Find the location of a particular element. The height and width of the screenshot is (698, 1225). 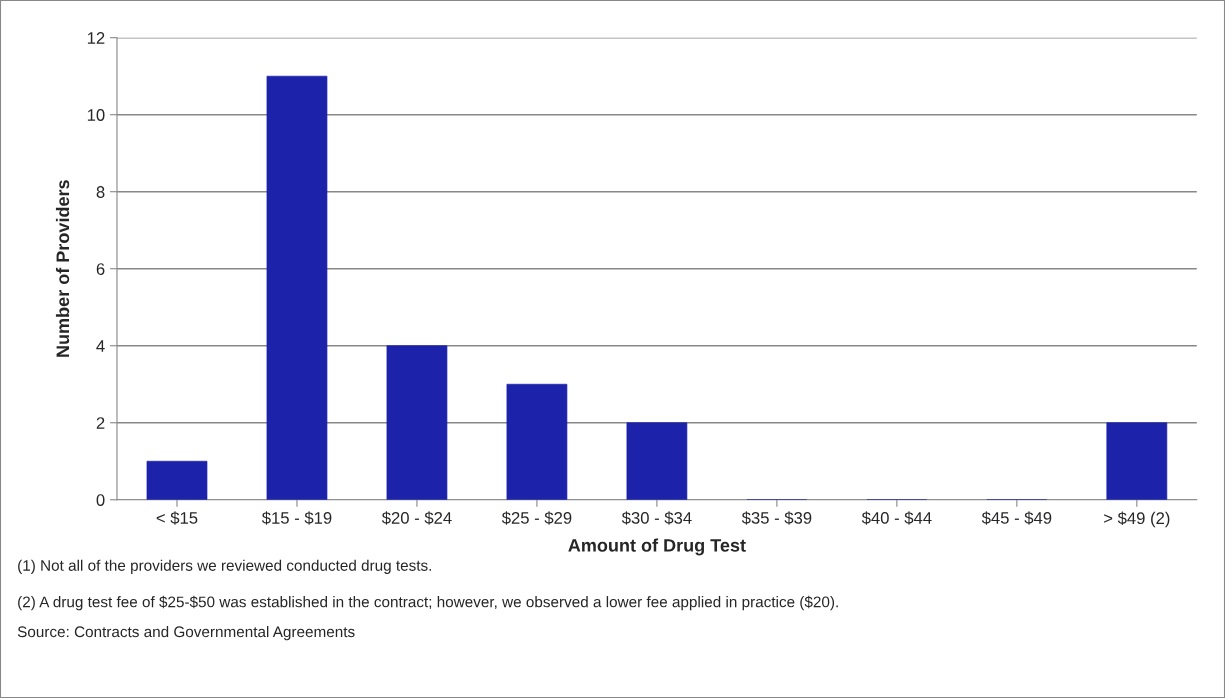

y-tick-label: 4 is located at coordinates (100, 346).